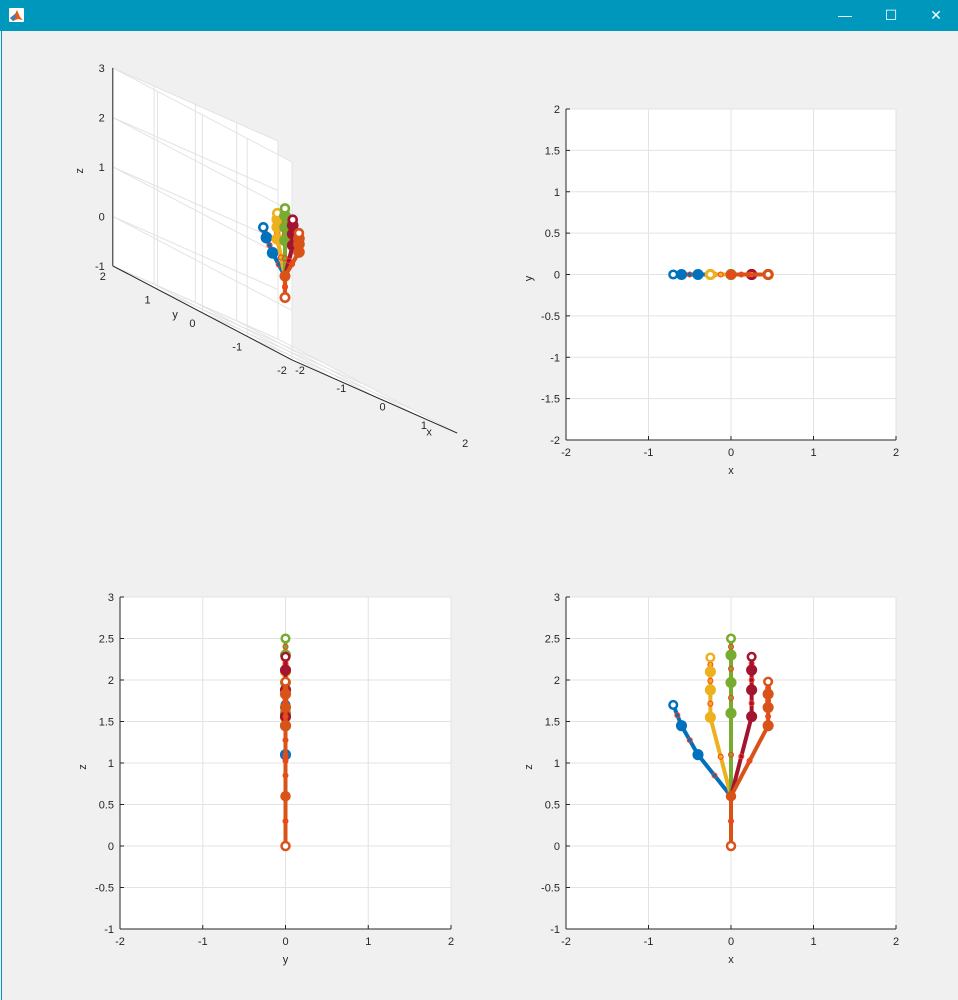  Describe the element at coordinates (552, 640) in the screenshot. I see `y-tick-label: 2.5` at that location.